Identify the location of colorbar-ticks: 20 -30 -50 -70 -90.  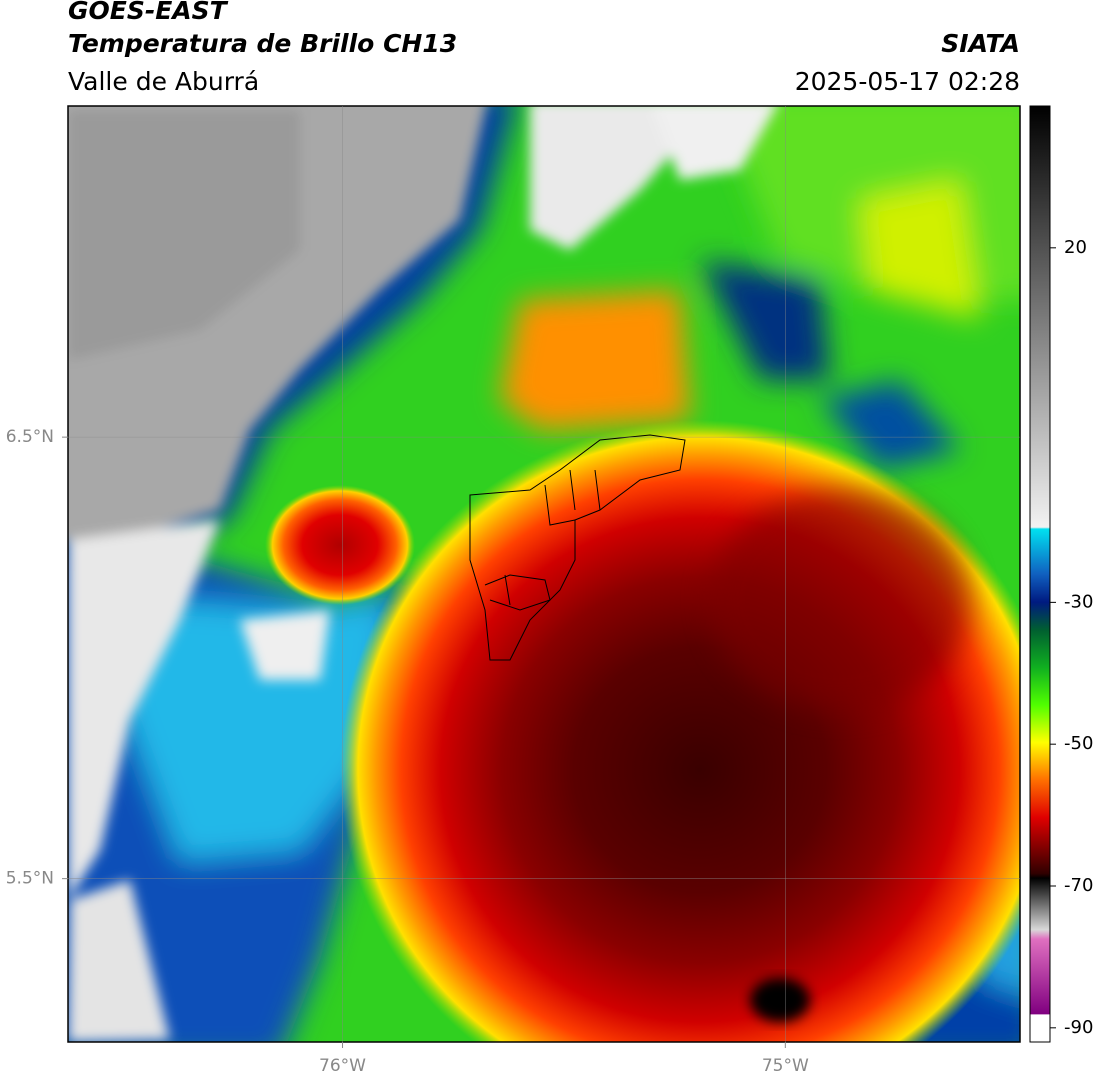
(1071, 637).